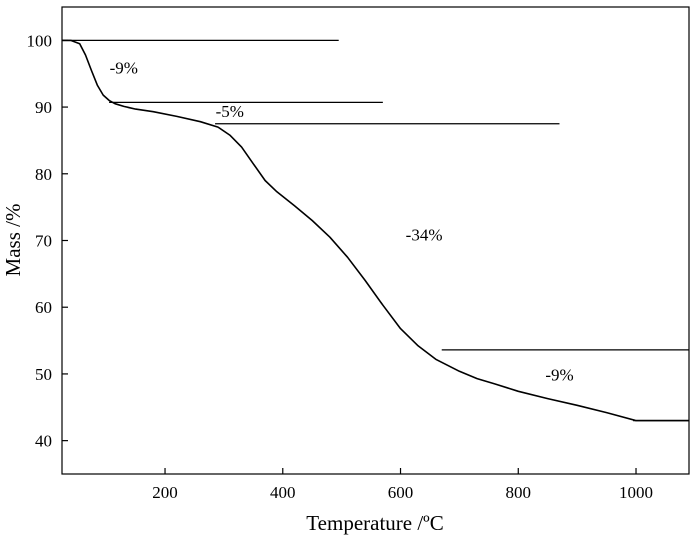  What do you see at coordinates (374, 523) in the screenshot?
I see `x-axis-title: Temperature /ºC` at bounding box center [374, 523].